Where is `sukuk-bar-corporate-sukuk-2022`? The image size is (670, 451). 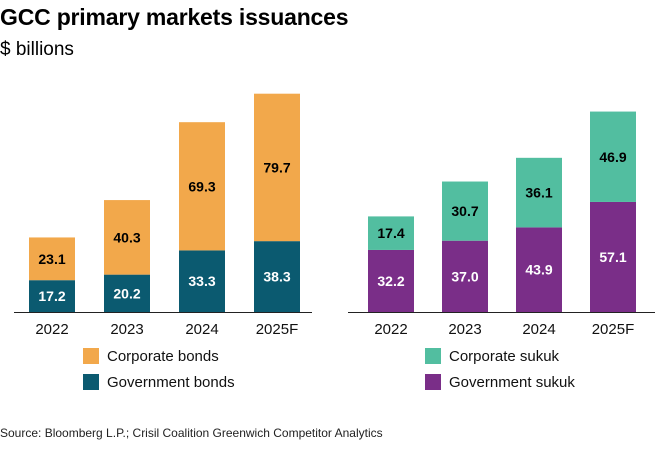 sukuk-bar-corporate-sukuk-2022 is located at coordinates (391, 233).